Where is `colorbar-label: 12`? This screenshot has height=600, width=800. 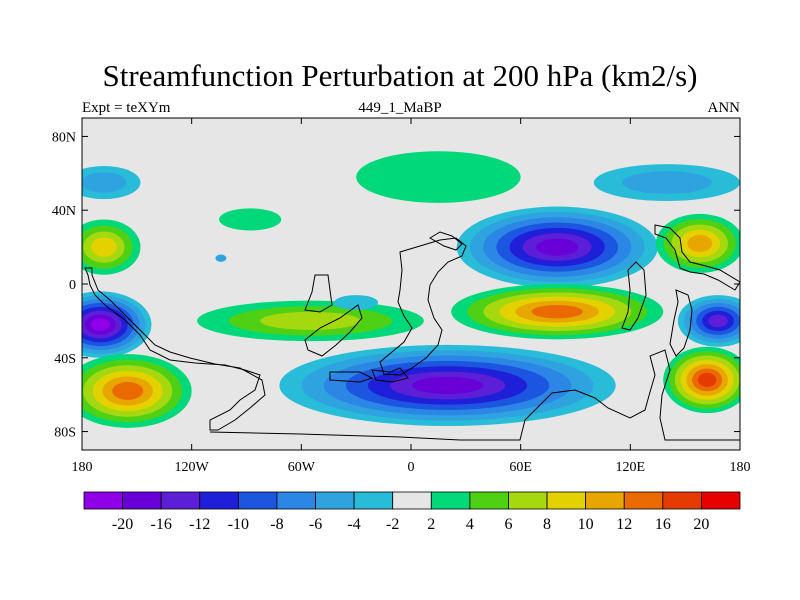 colorbar-label: 12 is located at coordinates (624, 524).